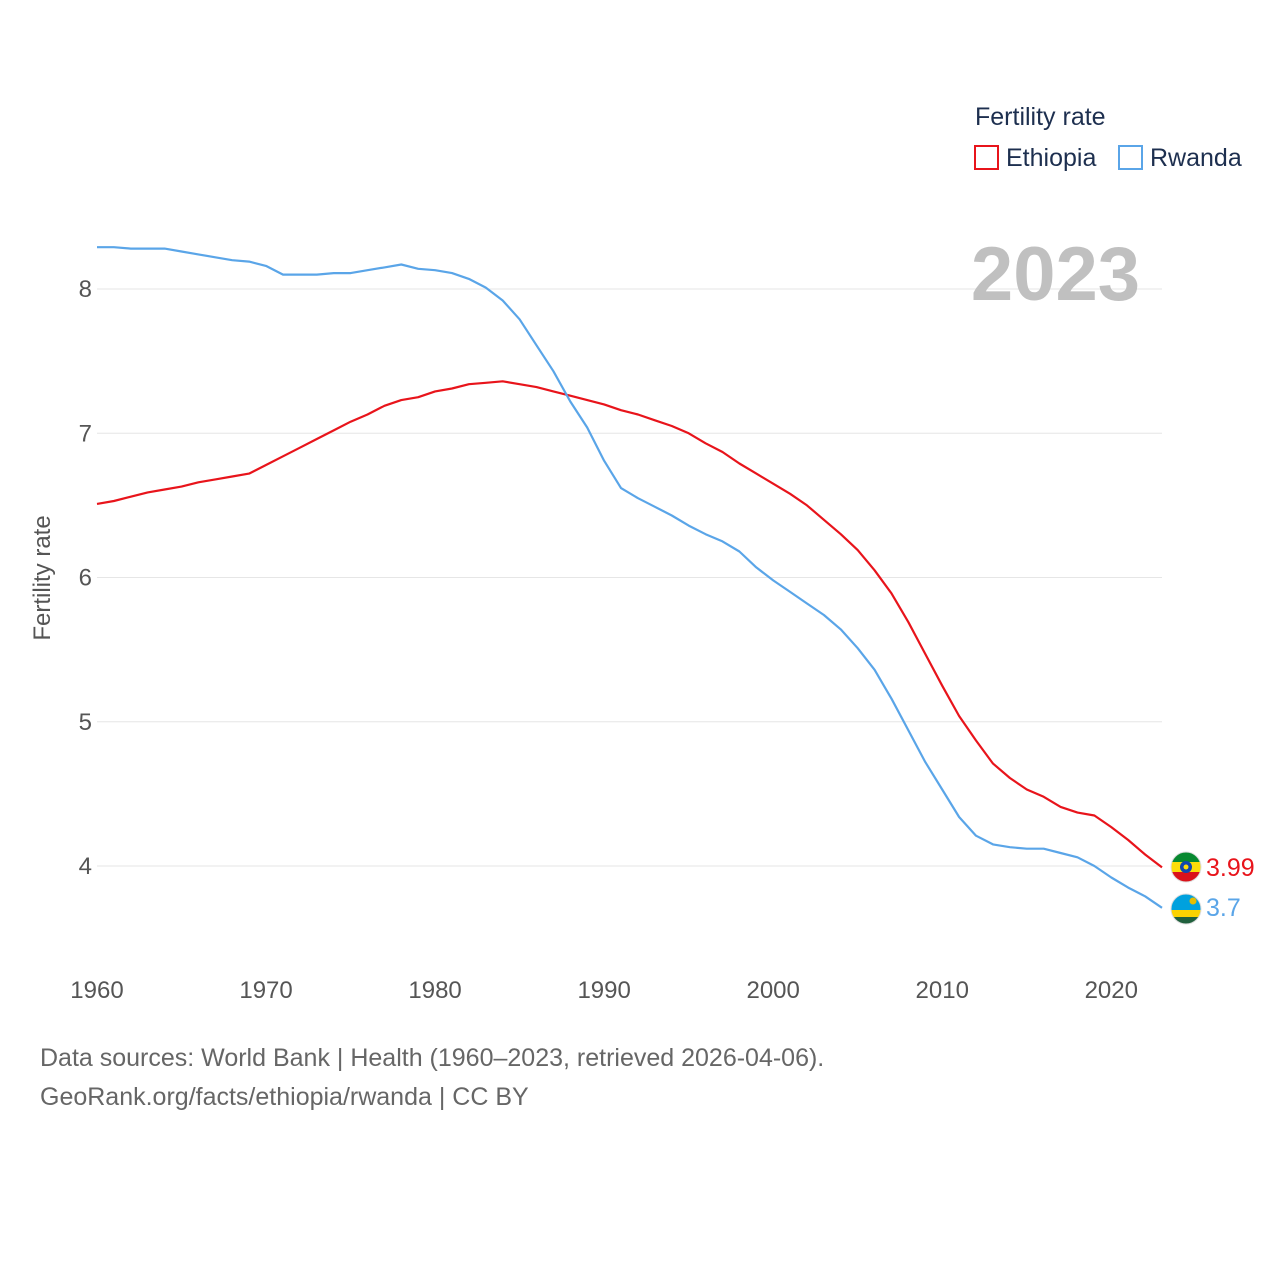 The height and width of the screenshot is (1280, 1280). Describe the element at coordinates (85, 433) in the screenshot. I see `y-tick-7: 7` at that location.